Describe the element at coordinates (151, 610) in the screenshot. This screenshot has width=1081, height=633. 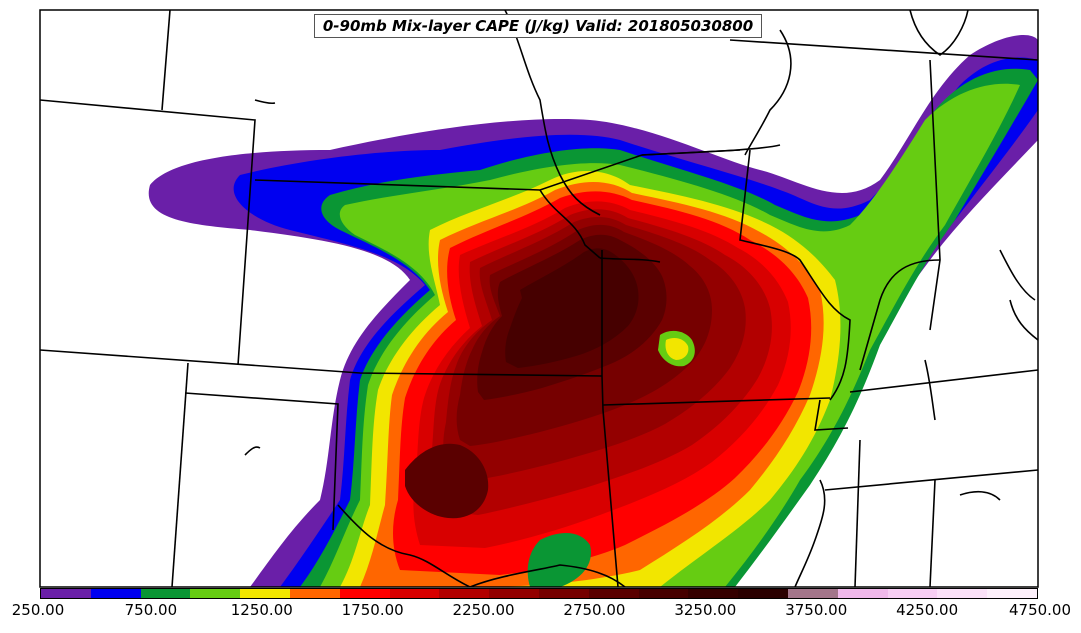
I see `colorbar-tick-label: 750.00` at that location.